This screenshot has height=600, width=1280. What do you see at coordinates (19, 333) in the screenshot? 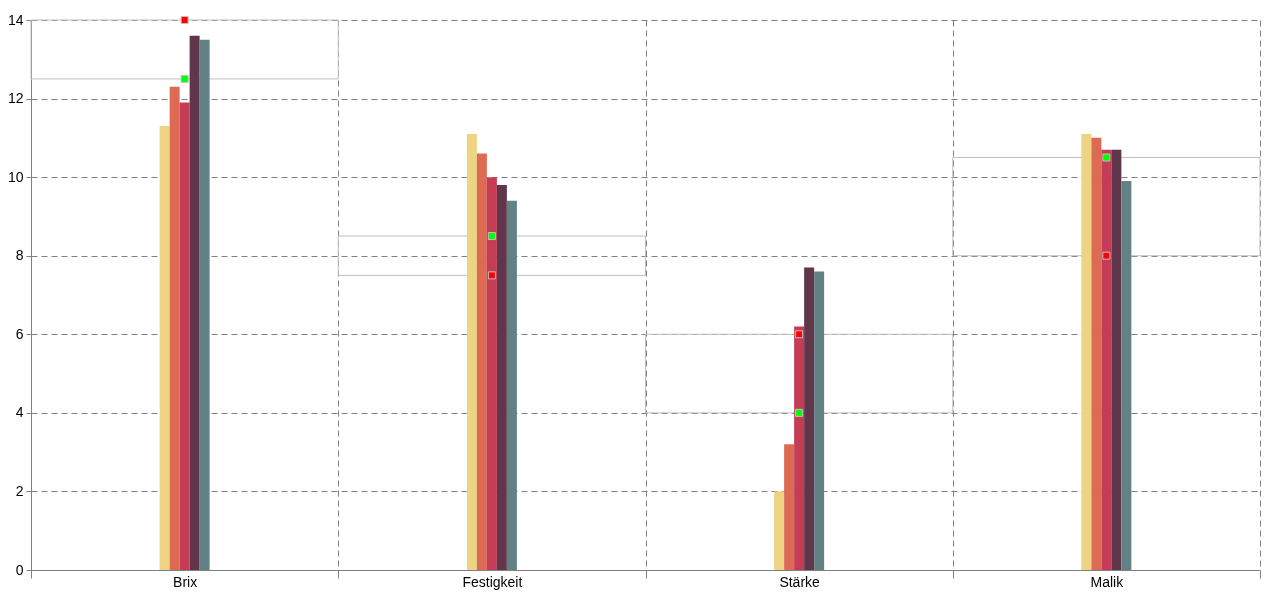
I see `y-tick-label: 6` at bounding box center [19, 333].